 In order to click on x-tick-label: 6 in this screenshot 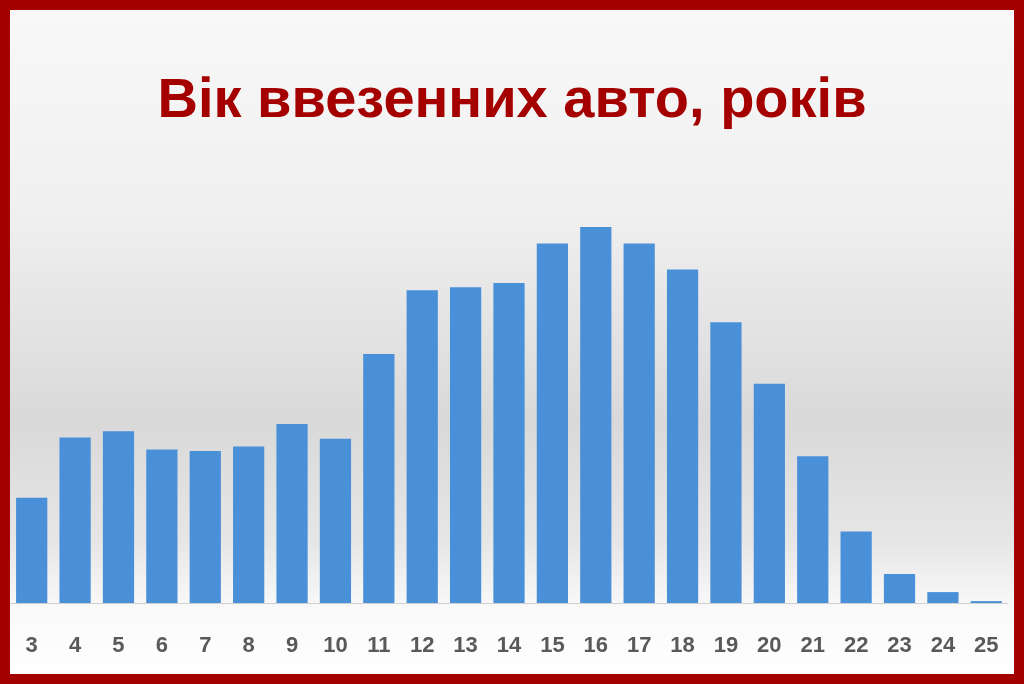, I will do `click(161, 644)`.